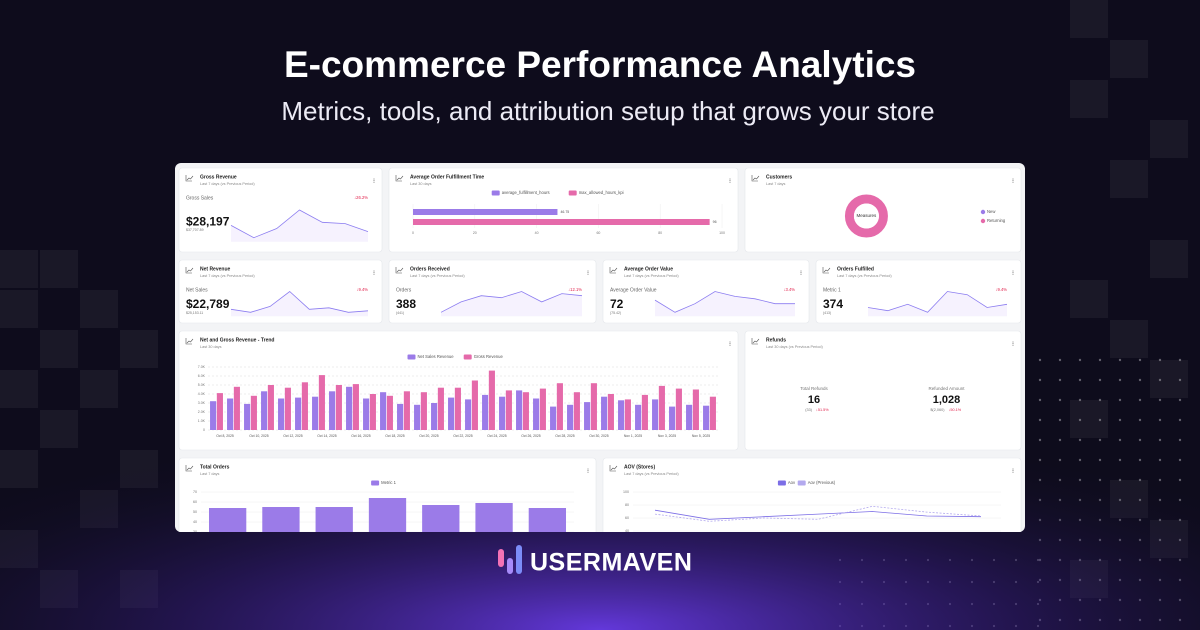  What do you see at coordinates (722, 233) in the screenshot?
I see `x-tick-label: 100` at bounding box center [722, 233].